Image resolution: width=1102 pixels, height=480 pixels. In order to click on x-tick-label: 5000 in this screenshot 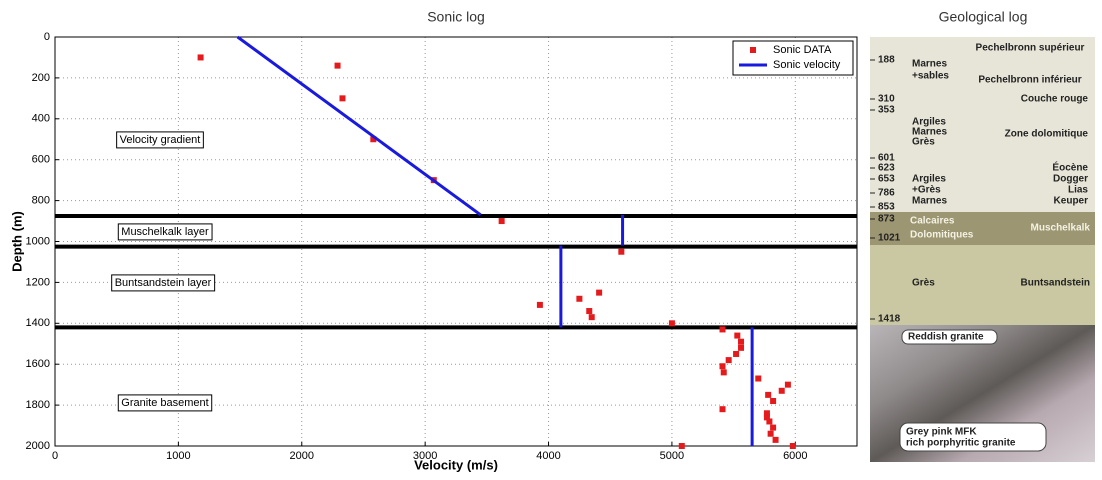, I will do `click(672, 456)`.